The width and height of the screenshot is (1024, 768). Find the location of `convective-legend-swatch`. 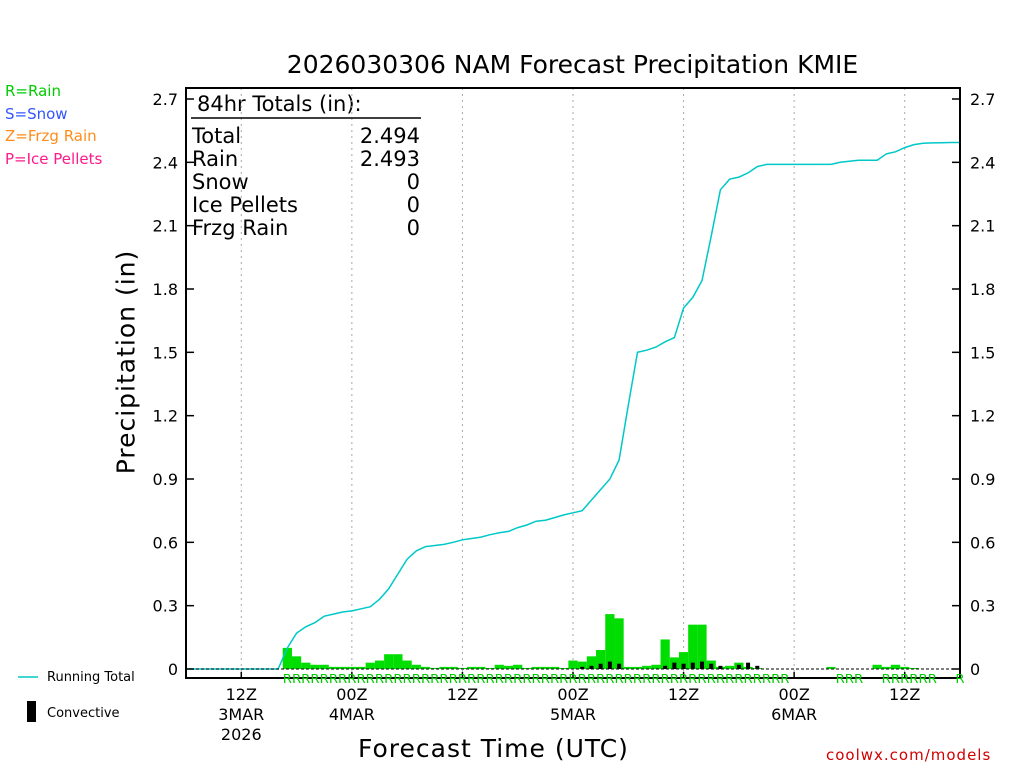

convective-legend-swatch is located at coordinates (31, 711).